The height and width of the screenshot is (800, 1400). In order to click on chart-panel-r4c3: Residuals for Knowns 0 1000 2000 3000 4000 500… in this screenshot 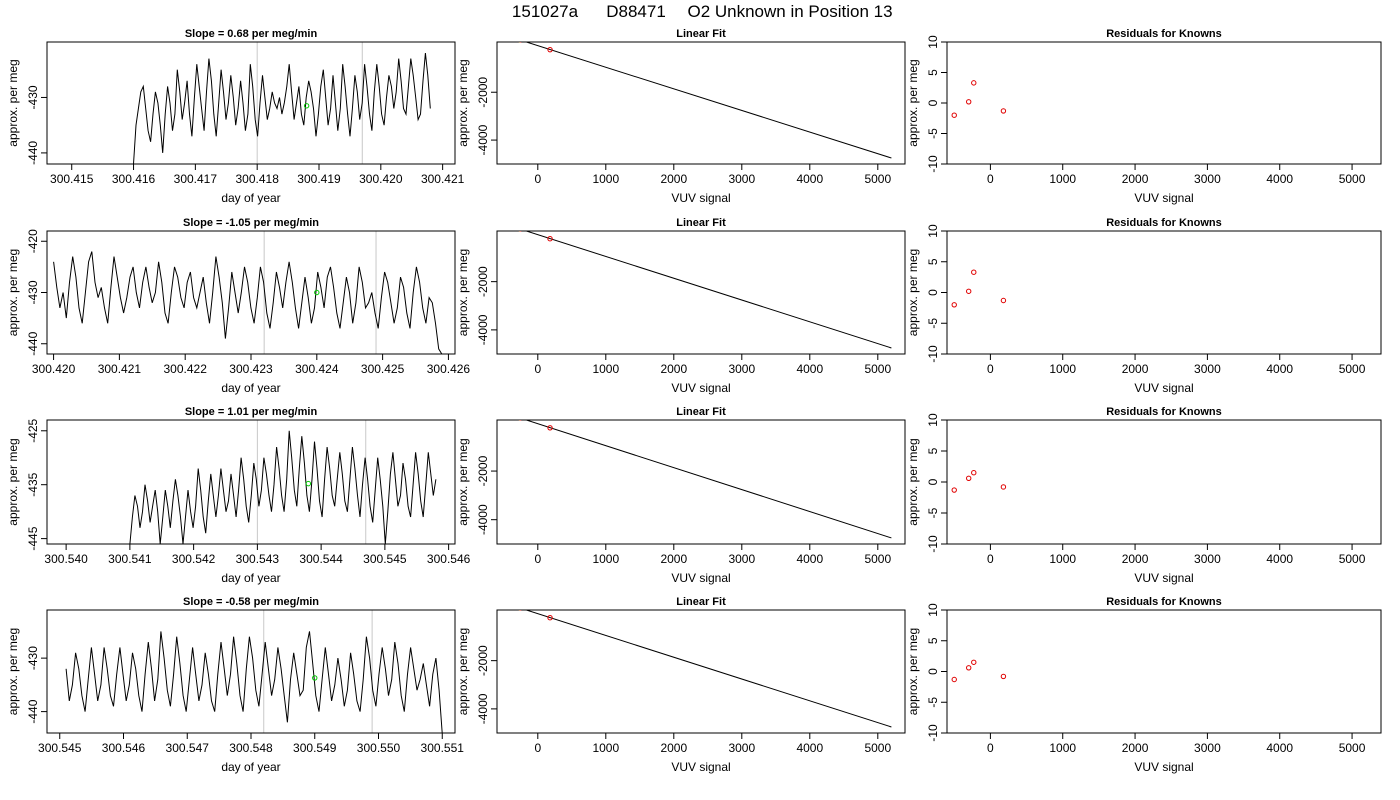, I will do `click(1144, 685)`.